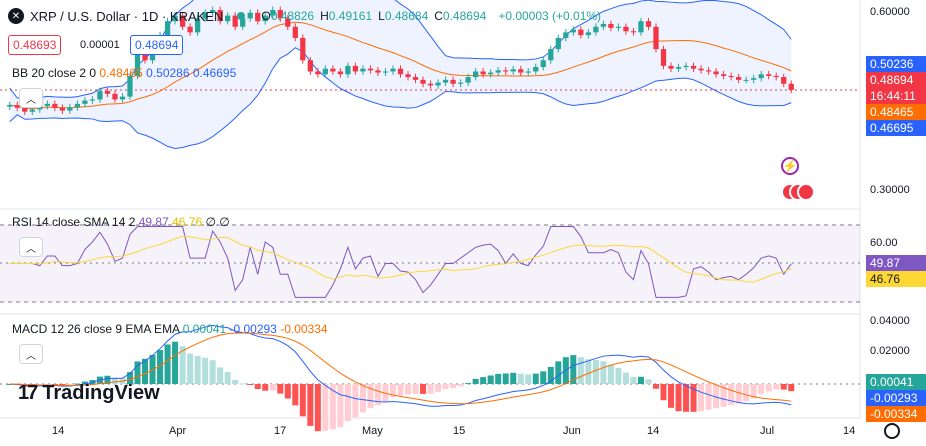 The width and height of the screenshot is (926, 446). I want to click on chevron-up-icon: ︿, so click(31, 356).